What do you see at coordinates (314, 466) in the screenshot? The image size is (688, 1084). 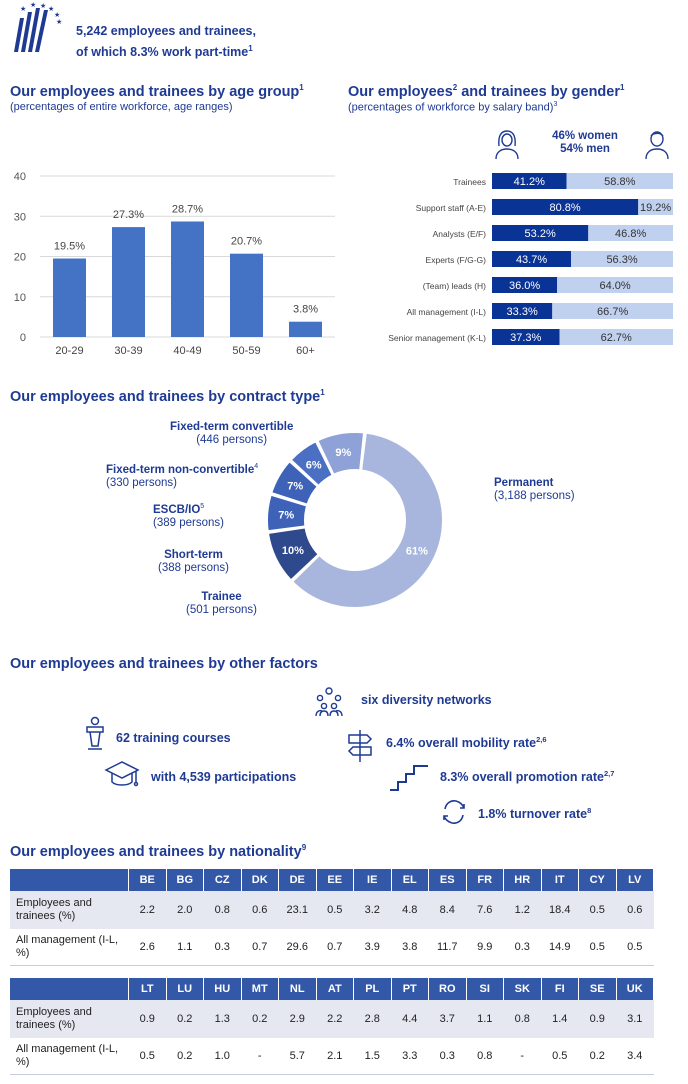 I see `donut-slice-label: 6%` at bounding box center [314, 466].